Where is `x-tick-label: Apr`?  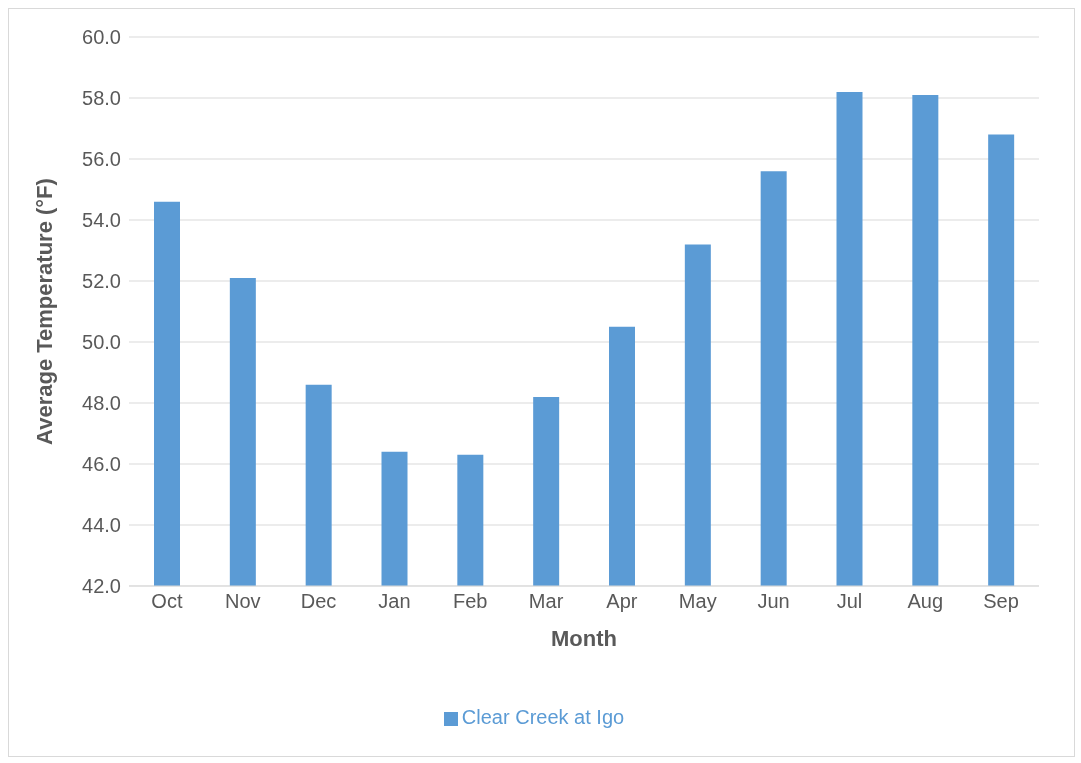 x-tick-label: Apr is located at coordinates (622, 601).